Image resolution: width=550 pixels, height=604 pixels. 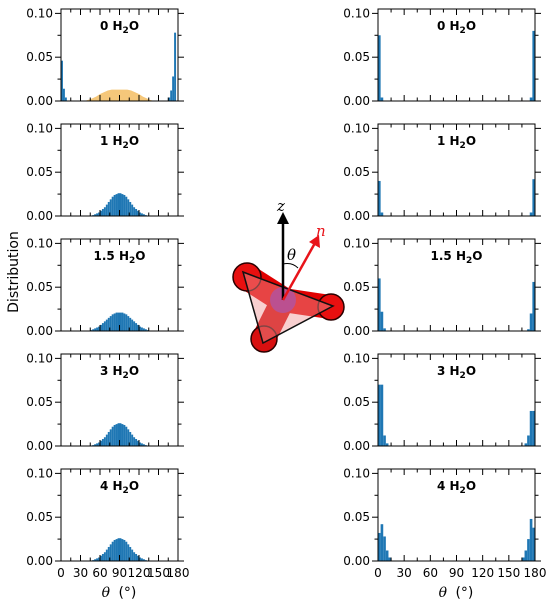 What do you see at coordinates (444, 523) in the screenshot?
I see `panel-right-4: 0.00 0.05 0.10 0 30 60 90 120 150 180 4 H2O` at bounding box center [444, 523].